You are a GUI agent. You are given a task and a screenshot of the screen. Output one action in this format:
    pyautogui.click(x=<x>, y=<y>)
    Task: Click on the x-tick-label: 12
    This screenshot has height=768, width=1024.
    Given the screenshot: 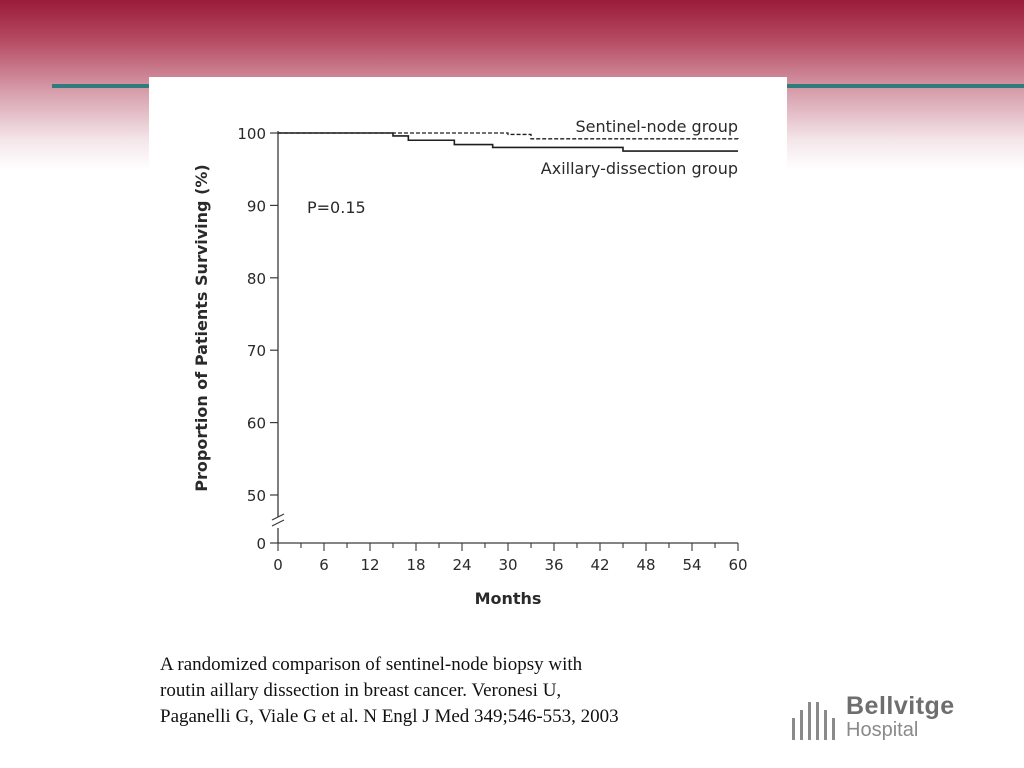 What is the action you would take?
    pyautogui.click(x=369, y=565)
    